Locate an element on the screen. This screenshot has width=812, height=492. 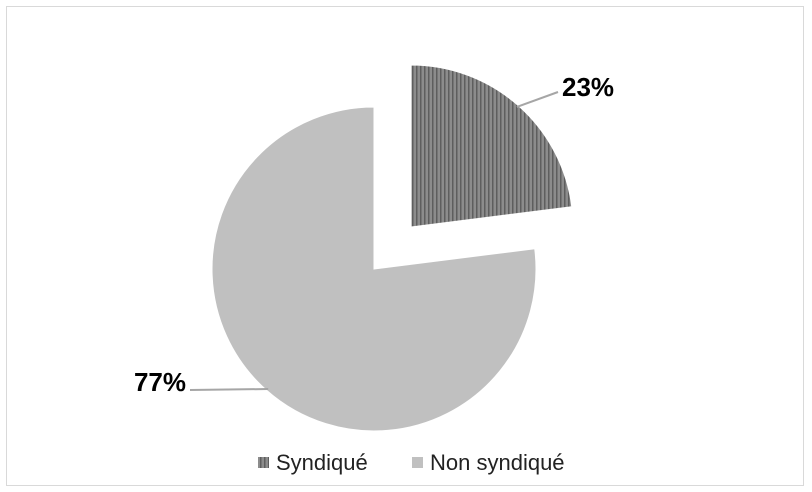
pie-slice-syndique is located at coordinates (491, 146).